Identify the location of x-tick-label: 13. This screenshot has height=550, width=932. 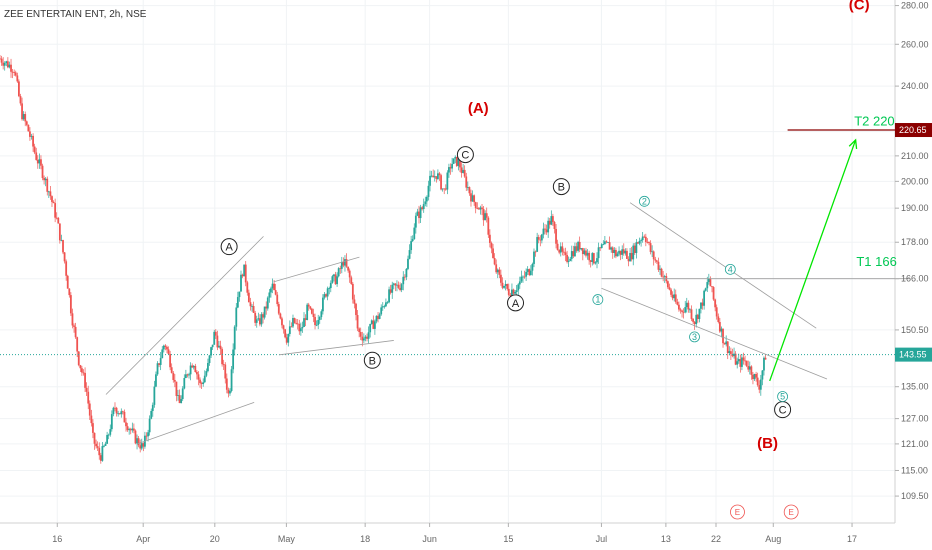
(666, 539).